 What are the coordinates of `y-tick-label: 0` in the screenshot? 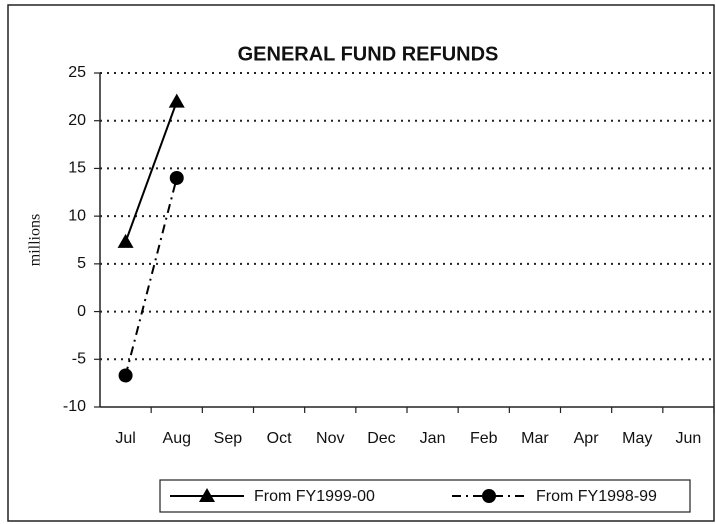 It's located at (81, 311).